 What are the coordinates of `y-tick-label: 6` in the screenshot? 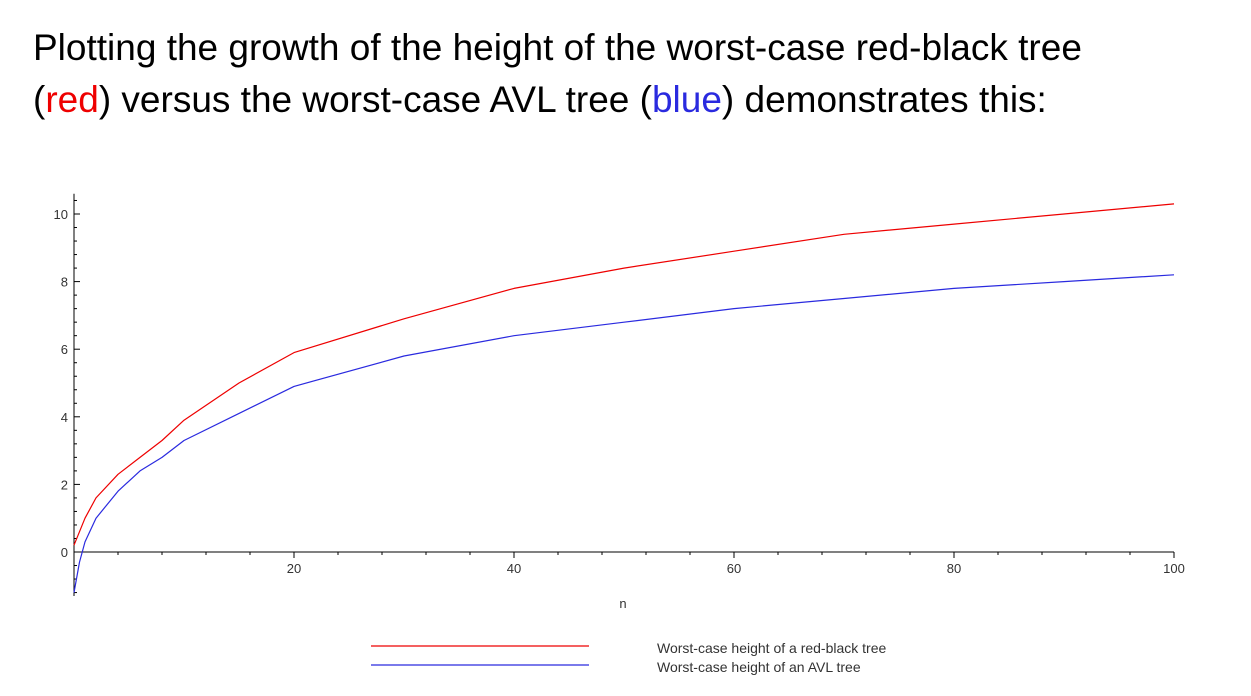 It's located at (64, 349).